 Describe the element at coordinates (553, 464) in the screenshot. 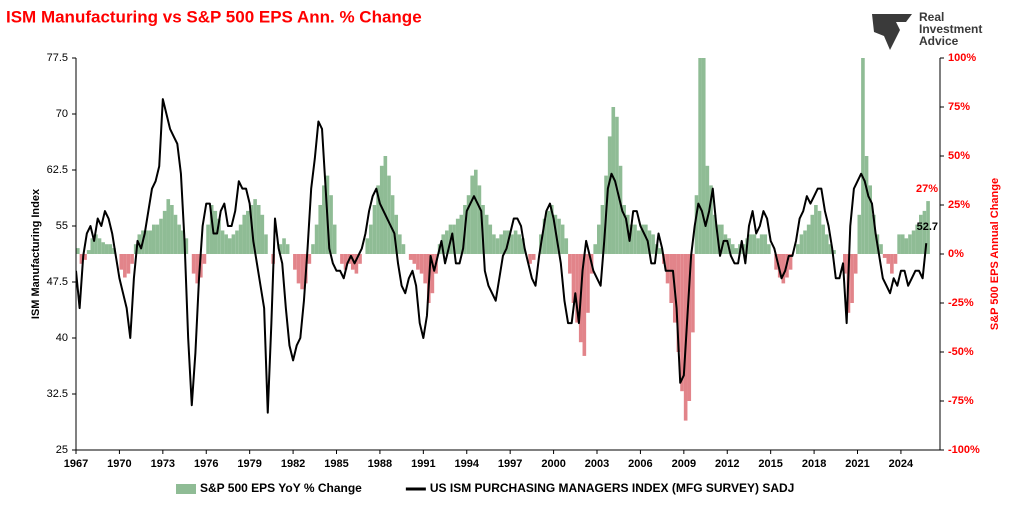

I see `x-tick-label: 2000` at that location.